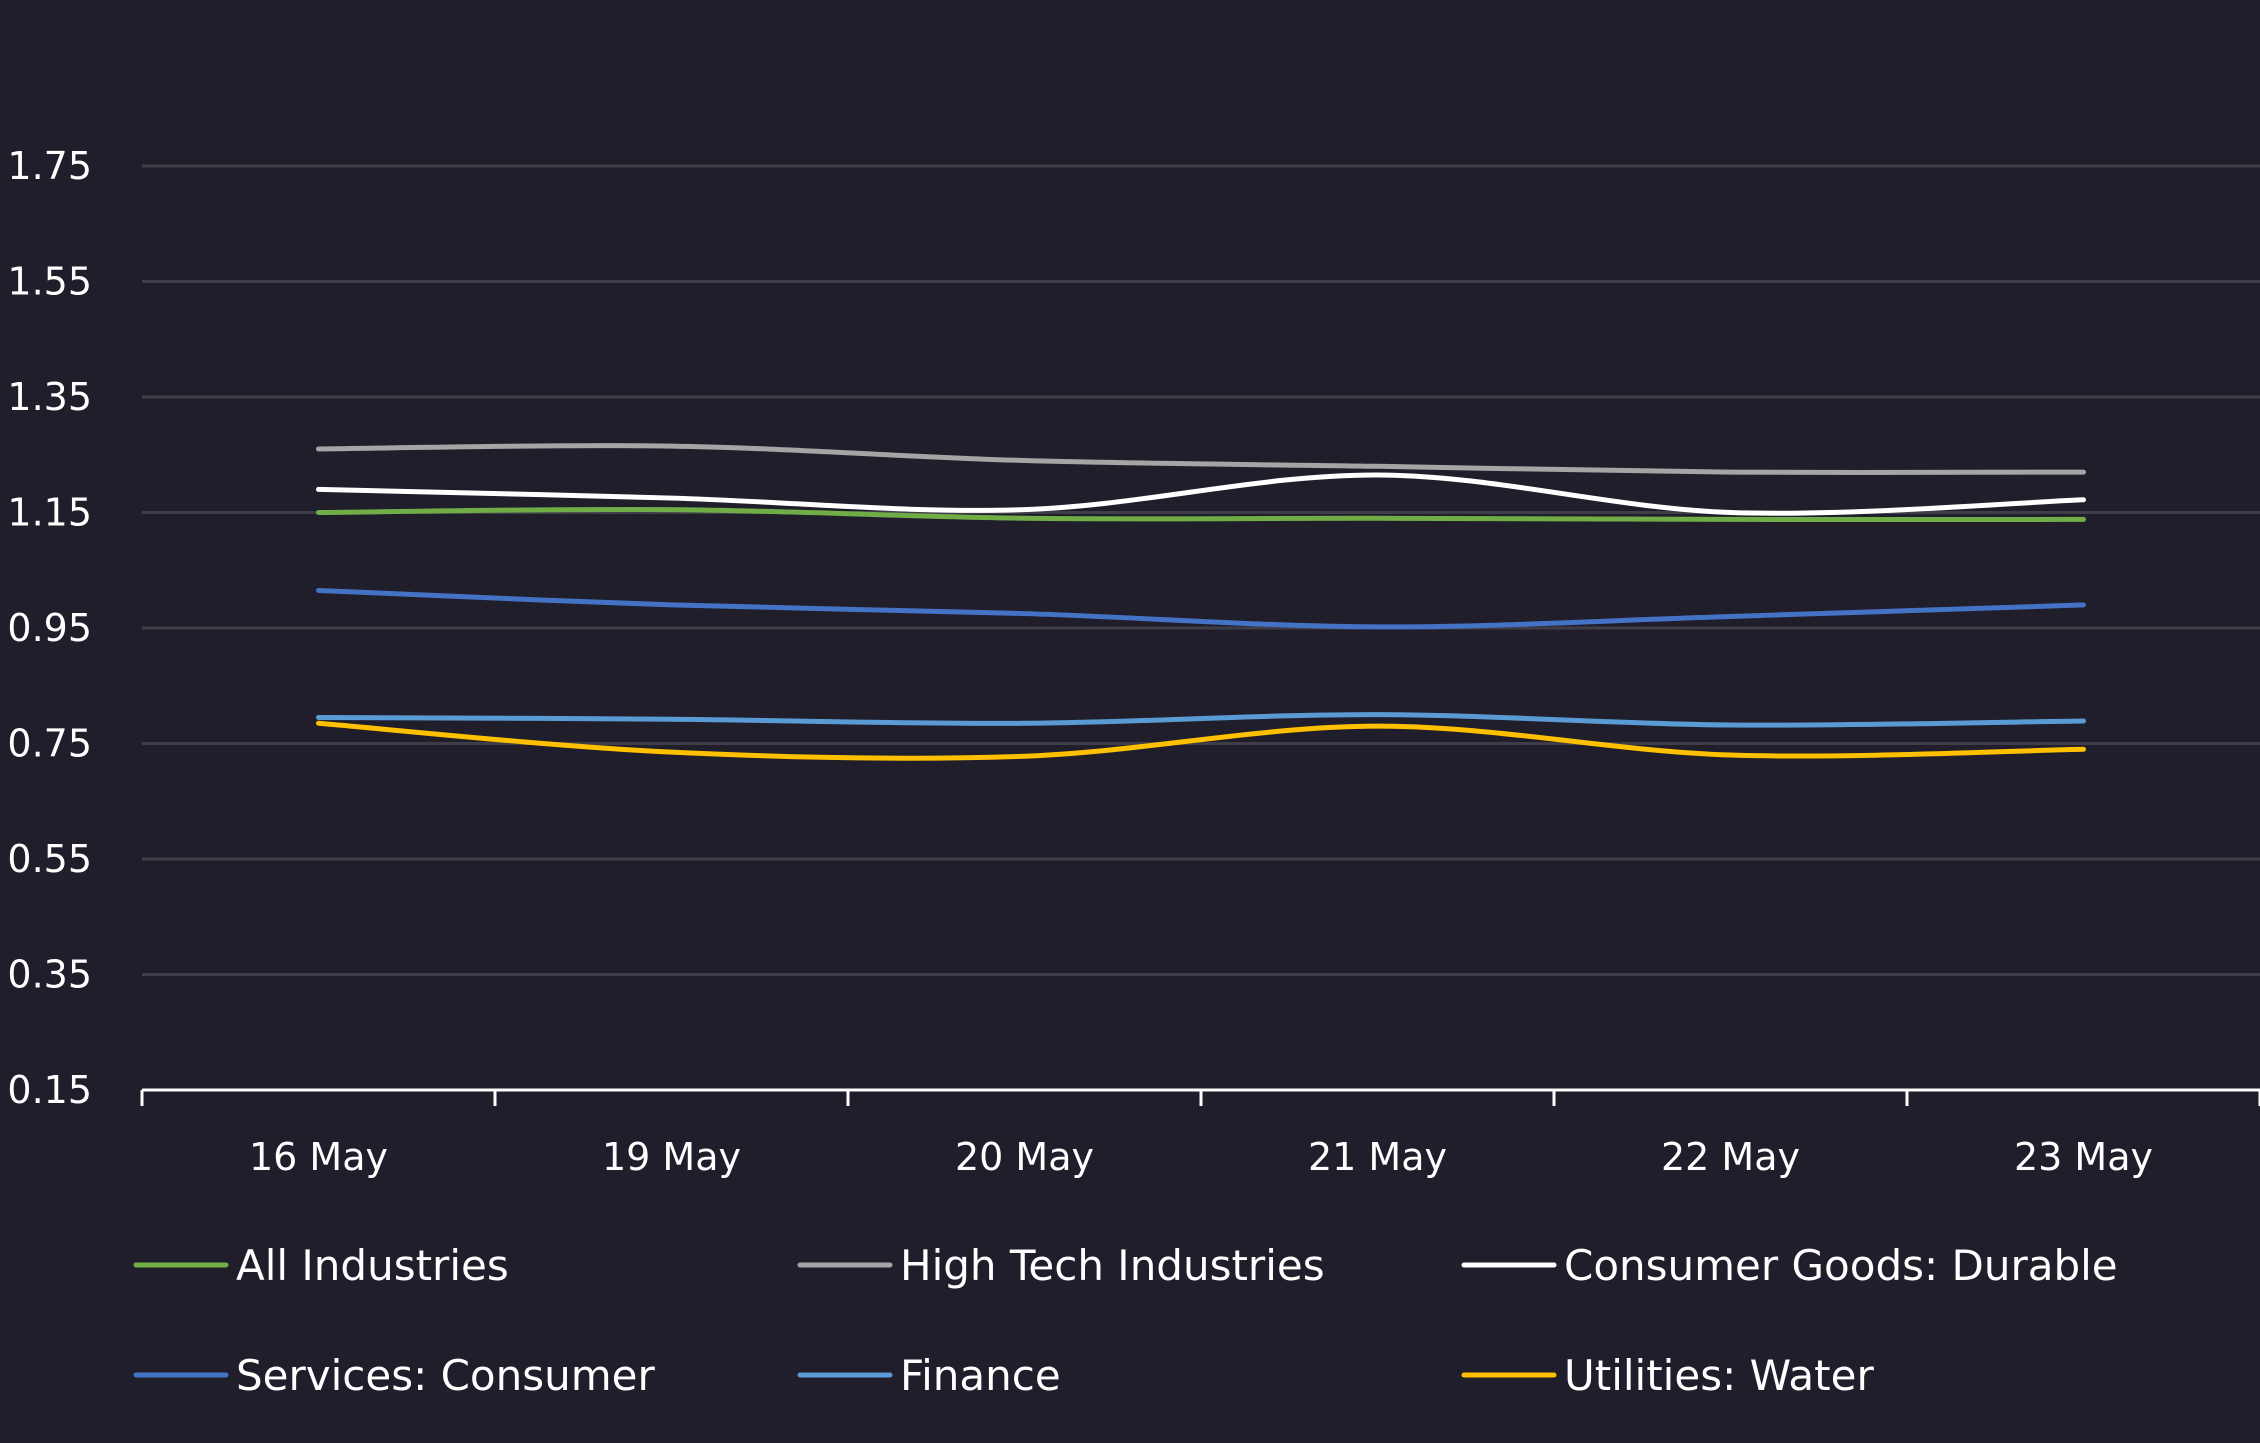  Describe the element at coordinates (49, 282) in the screenshot. I see `y-tick-label: 1.55` at that location.